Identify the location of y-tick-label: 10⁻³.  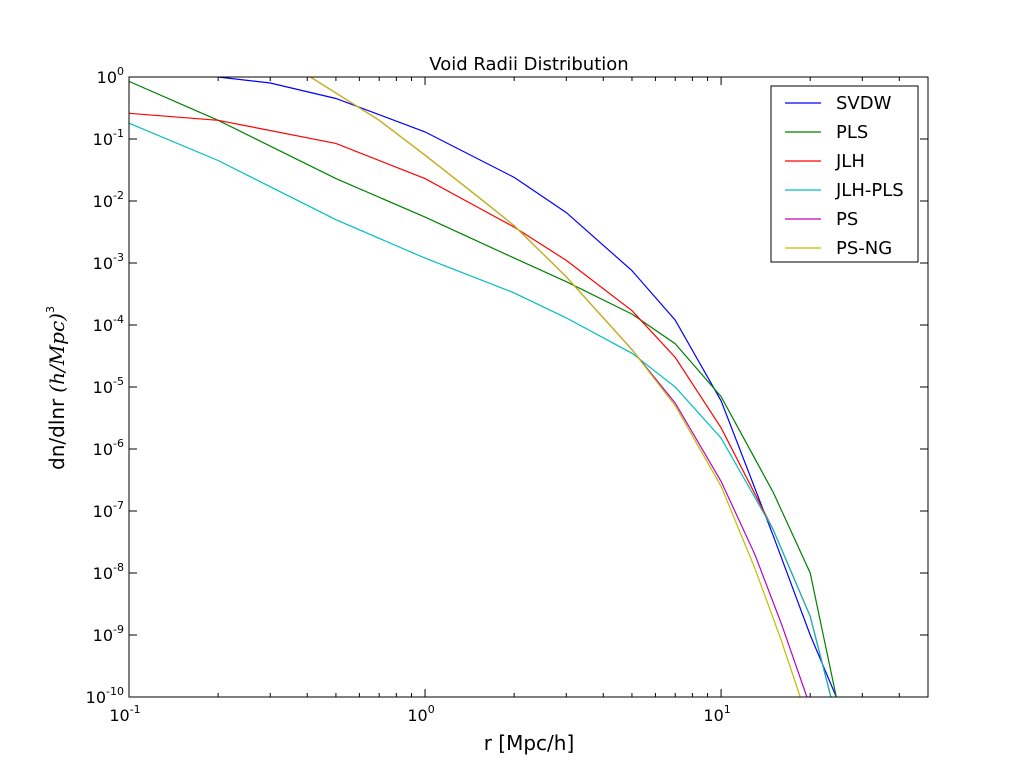
(108, 262).